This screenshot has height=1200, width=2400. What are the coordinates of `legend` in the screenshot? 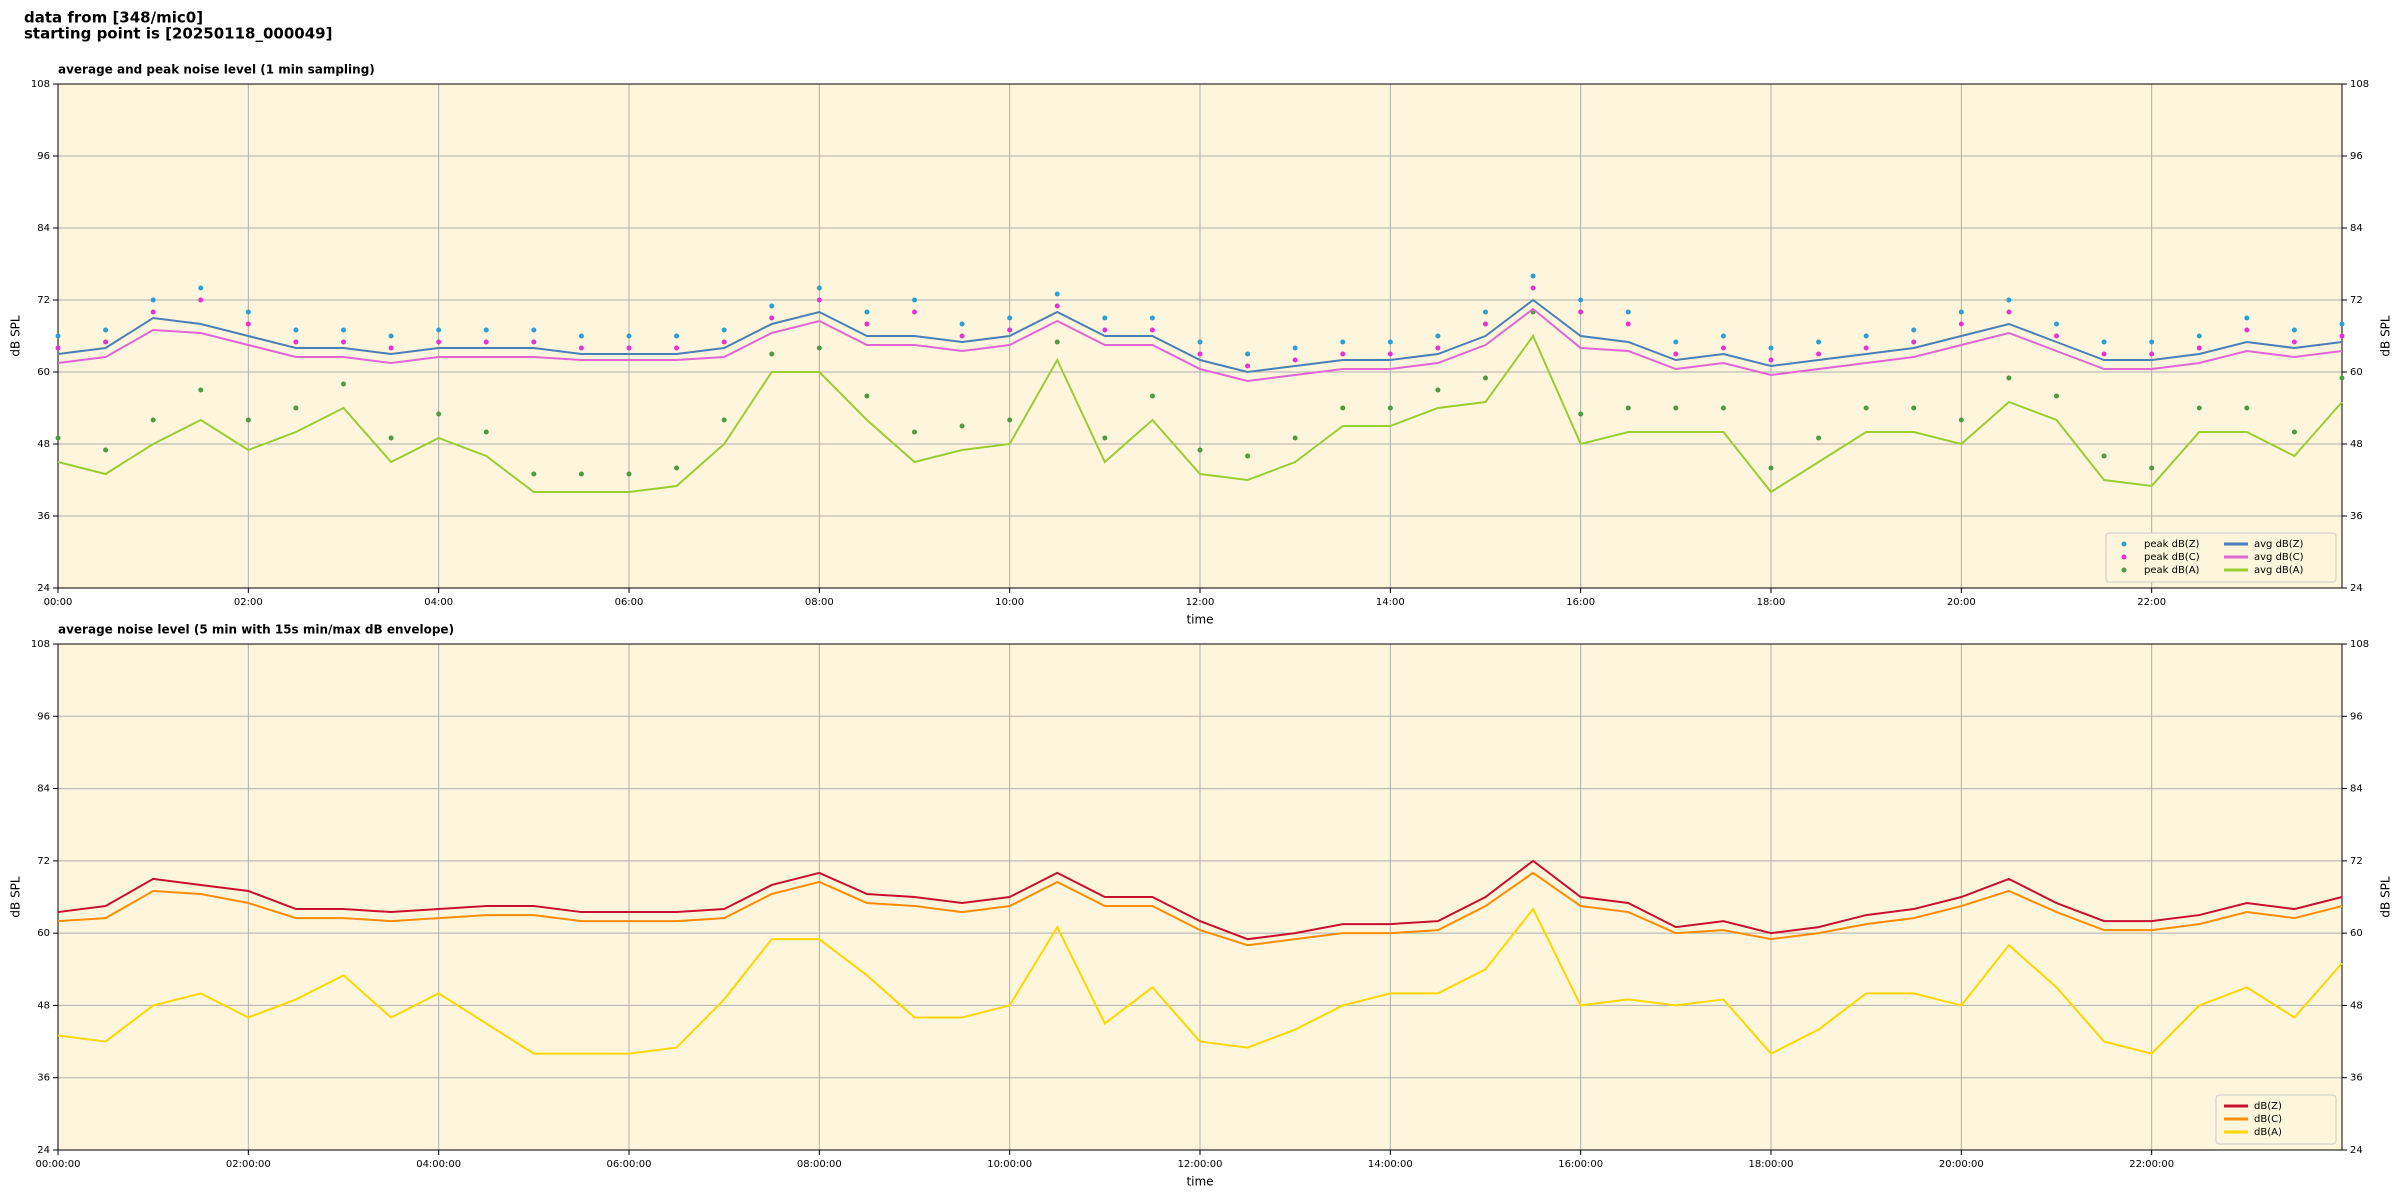 It's located at (2221, 557).